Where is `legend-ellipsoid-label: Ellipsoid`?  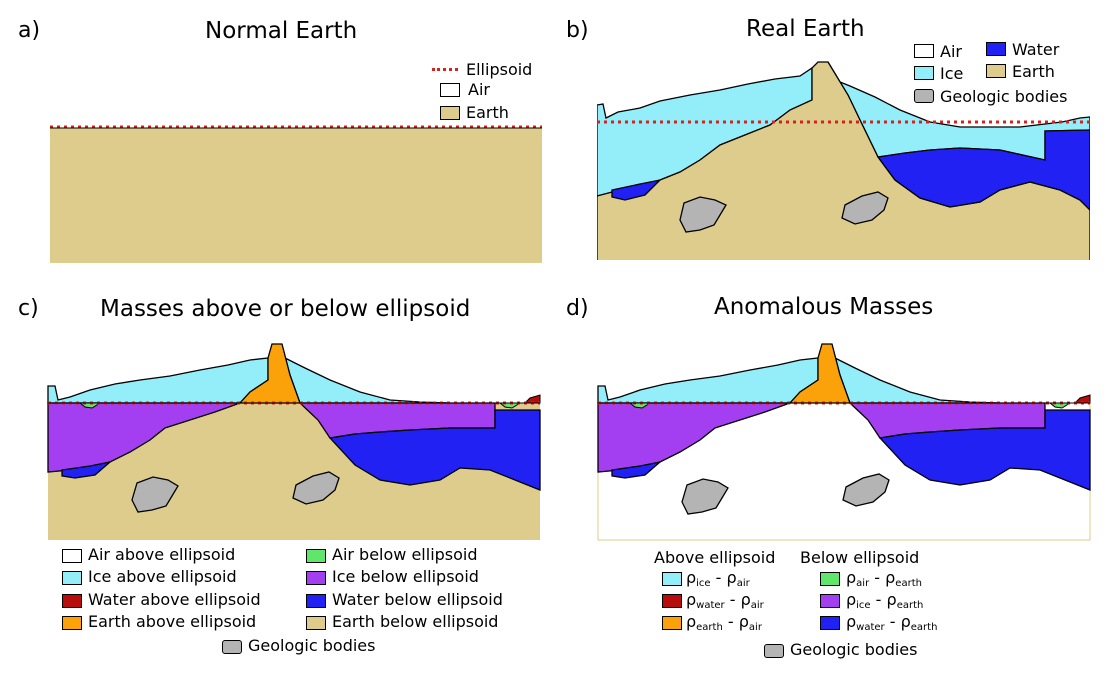
legend-ellipsoid-label: Ellipsoid is located at coordinates (499, 69).